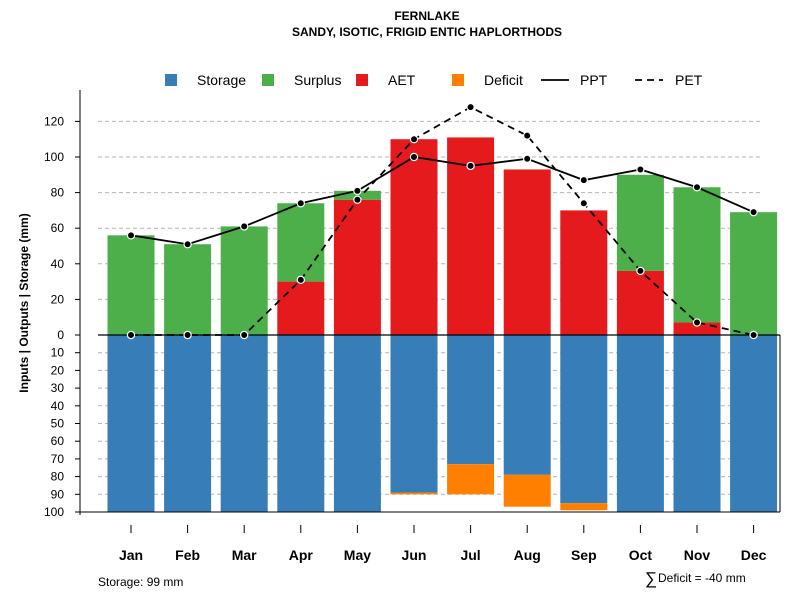  Describe the element at coordinates (58, 228) in the screenshot. I see `y-tick-label-upper-60: 60` at that location.